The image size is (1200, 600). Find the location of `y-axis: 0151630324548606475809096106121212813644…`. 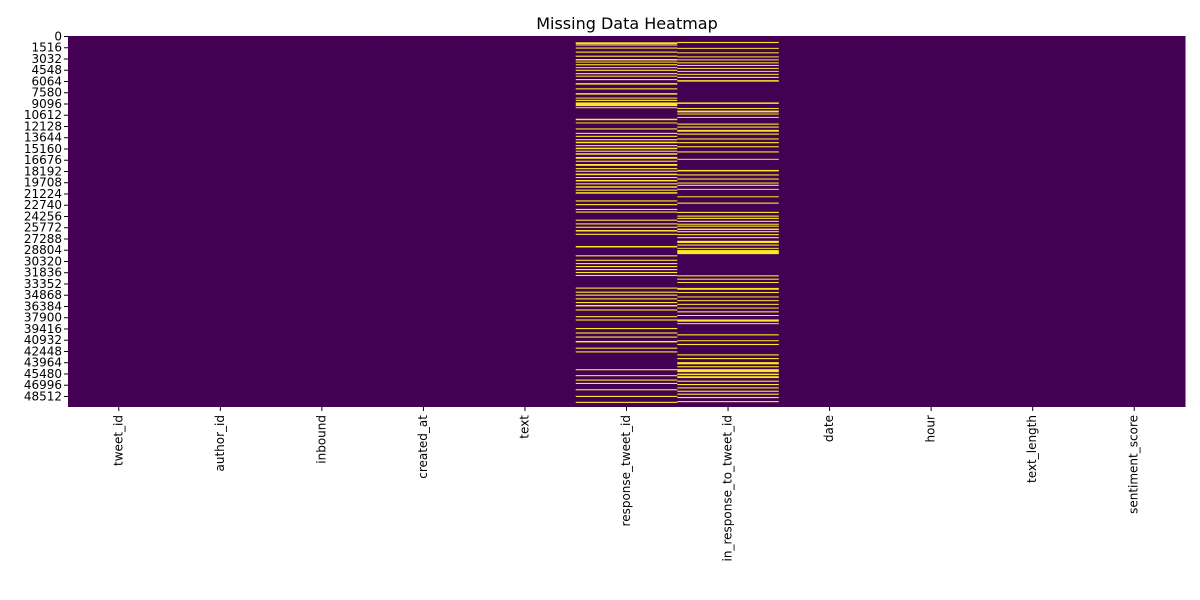

y-axis: 0151630324548606475809096106121212813644… is located at coordinates (46, 216).